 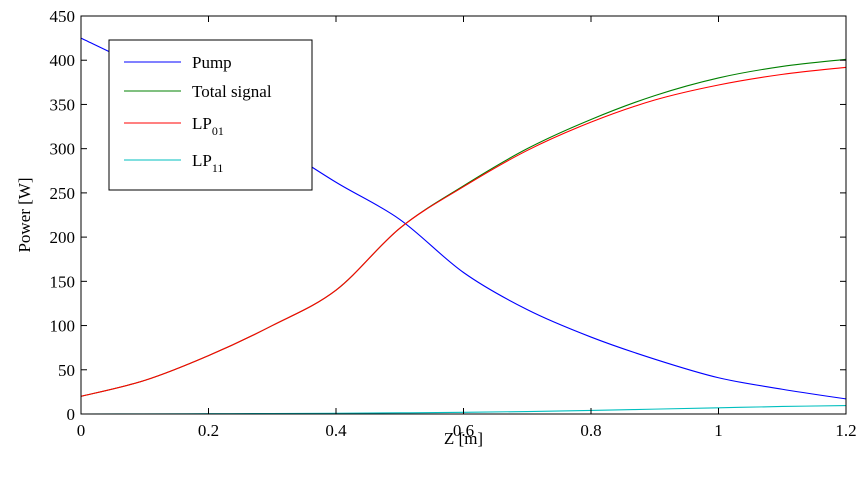 What do you see at coordinates (336, 430) in the screenshot?
I see `x-tick-label: 0.4` at bounding box center [336, 430].